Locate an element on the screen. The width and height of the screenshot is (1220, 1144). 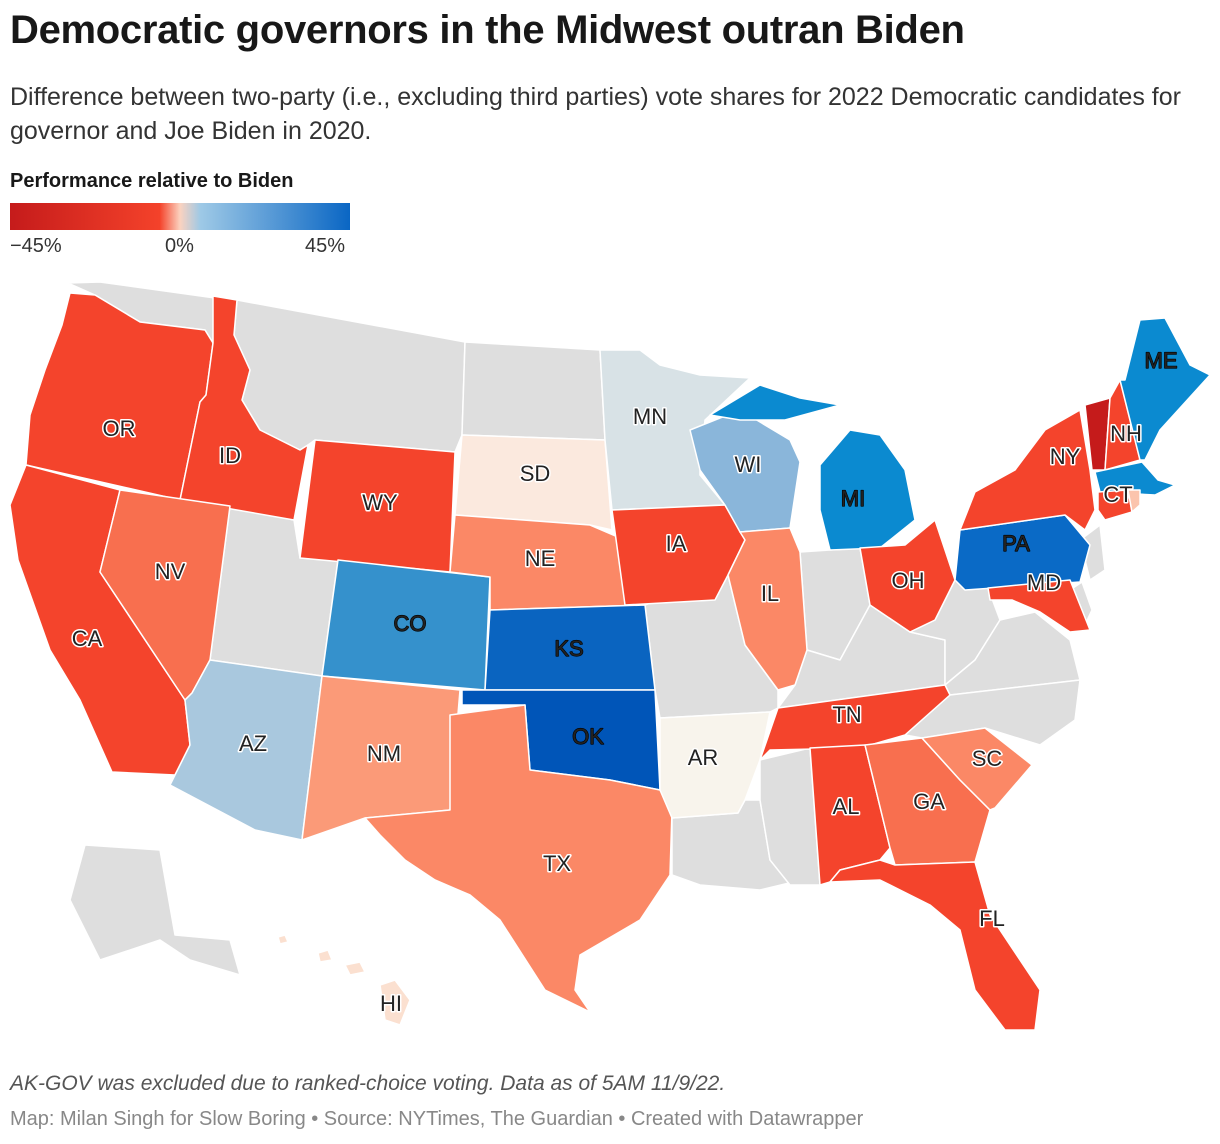
state-label-wi: WI is located at coordinates (748, 464).